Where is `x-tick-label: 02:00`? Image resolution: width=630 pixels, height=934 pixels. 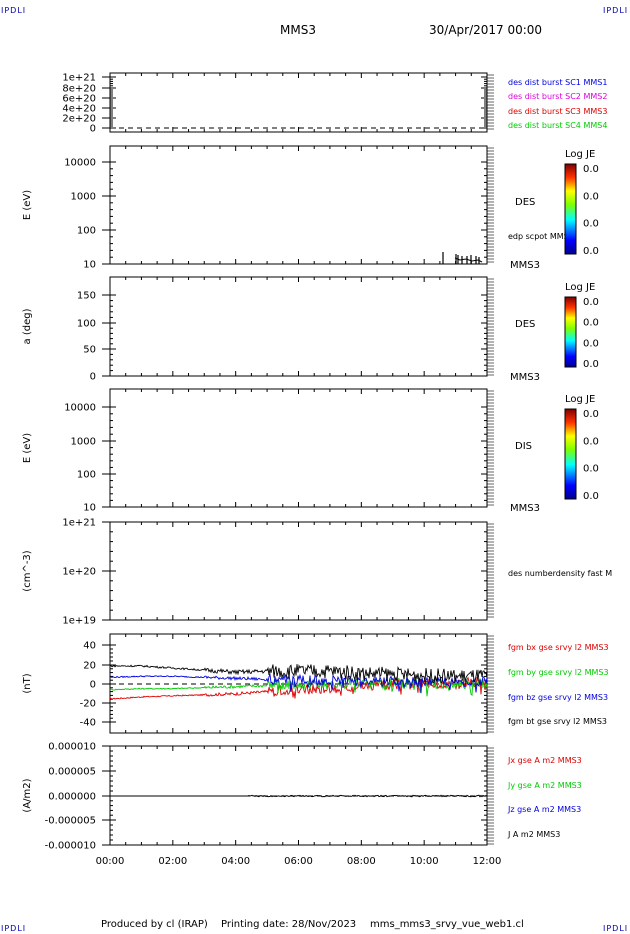
x-tick-label: 02:00 is located at coordinates (172, 861).